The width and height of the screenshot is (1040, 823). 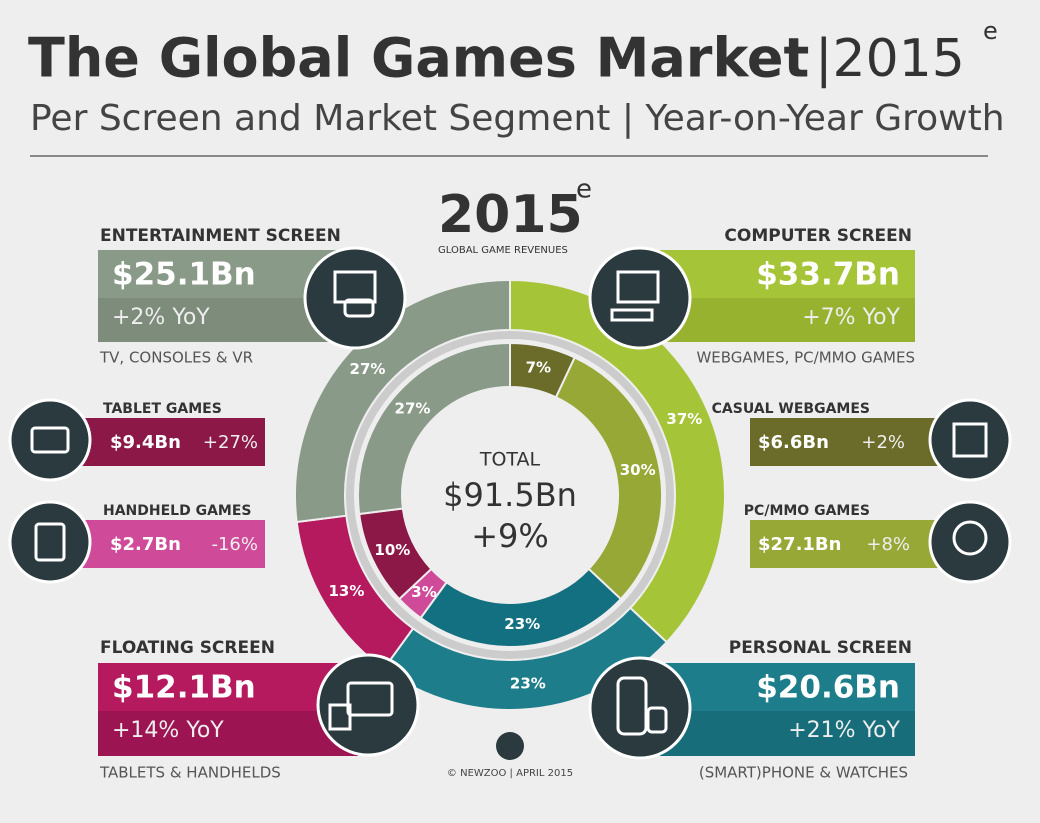 What do you see at coordinates (145, 544) in the screenshot?
I see `segment-value: $2.7Bn` at bounding box center [145, 544].